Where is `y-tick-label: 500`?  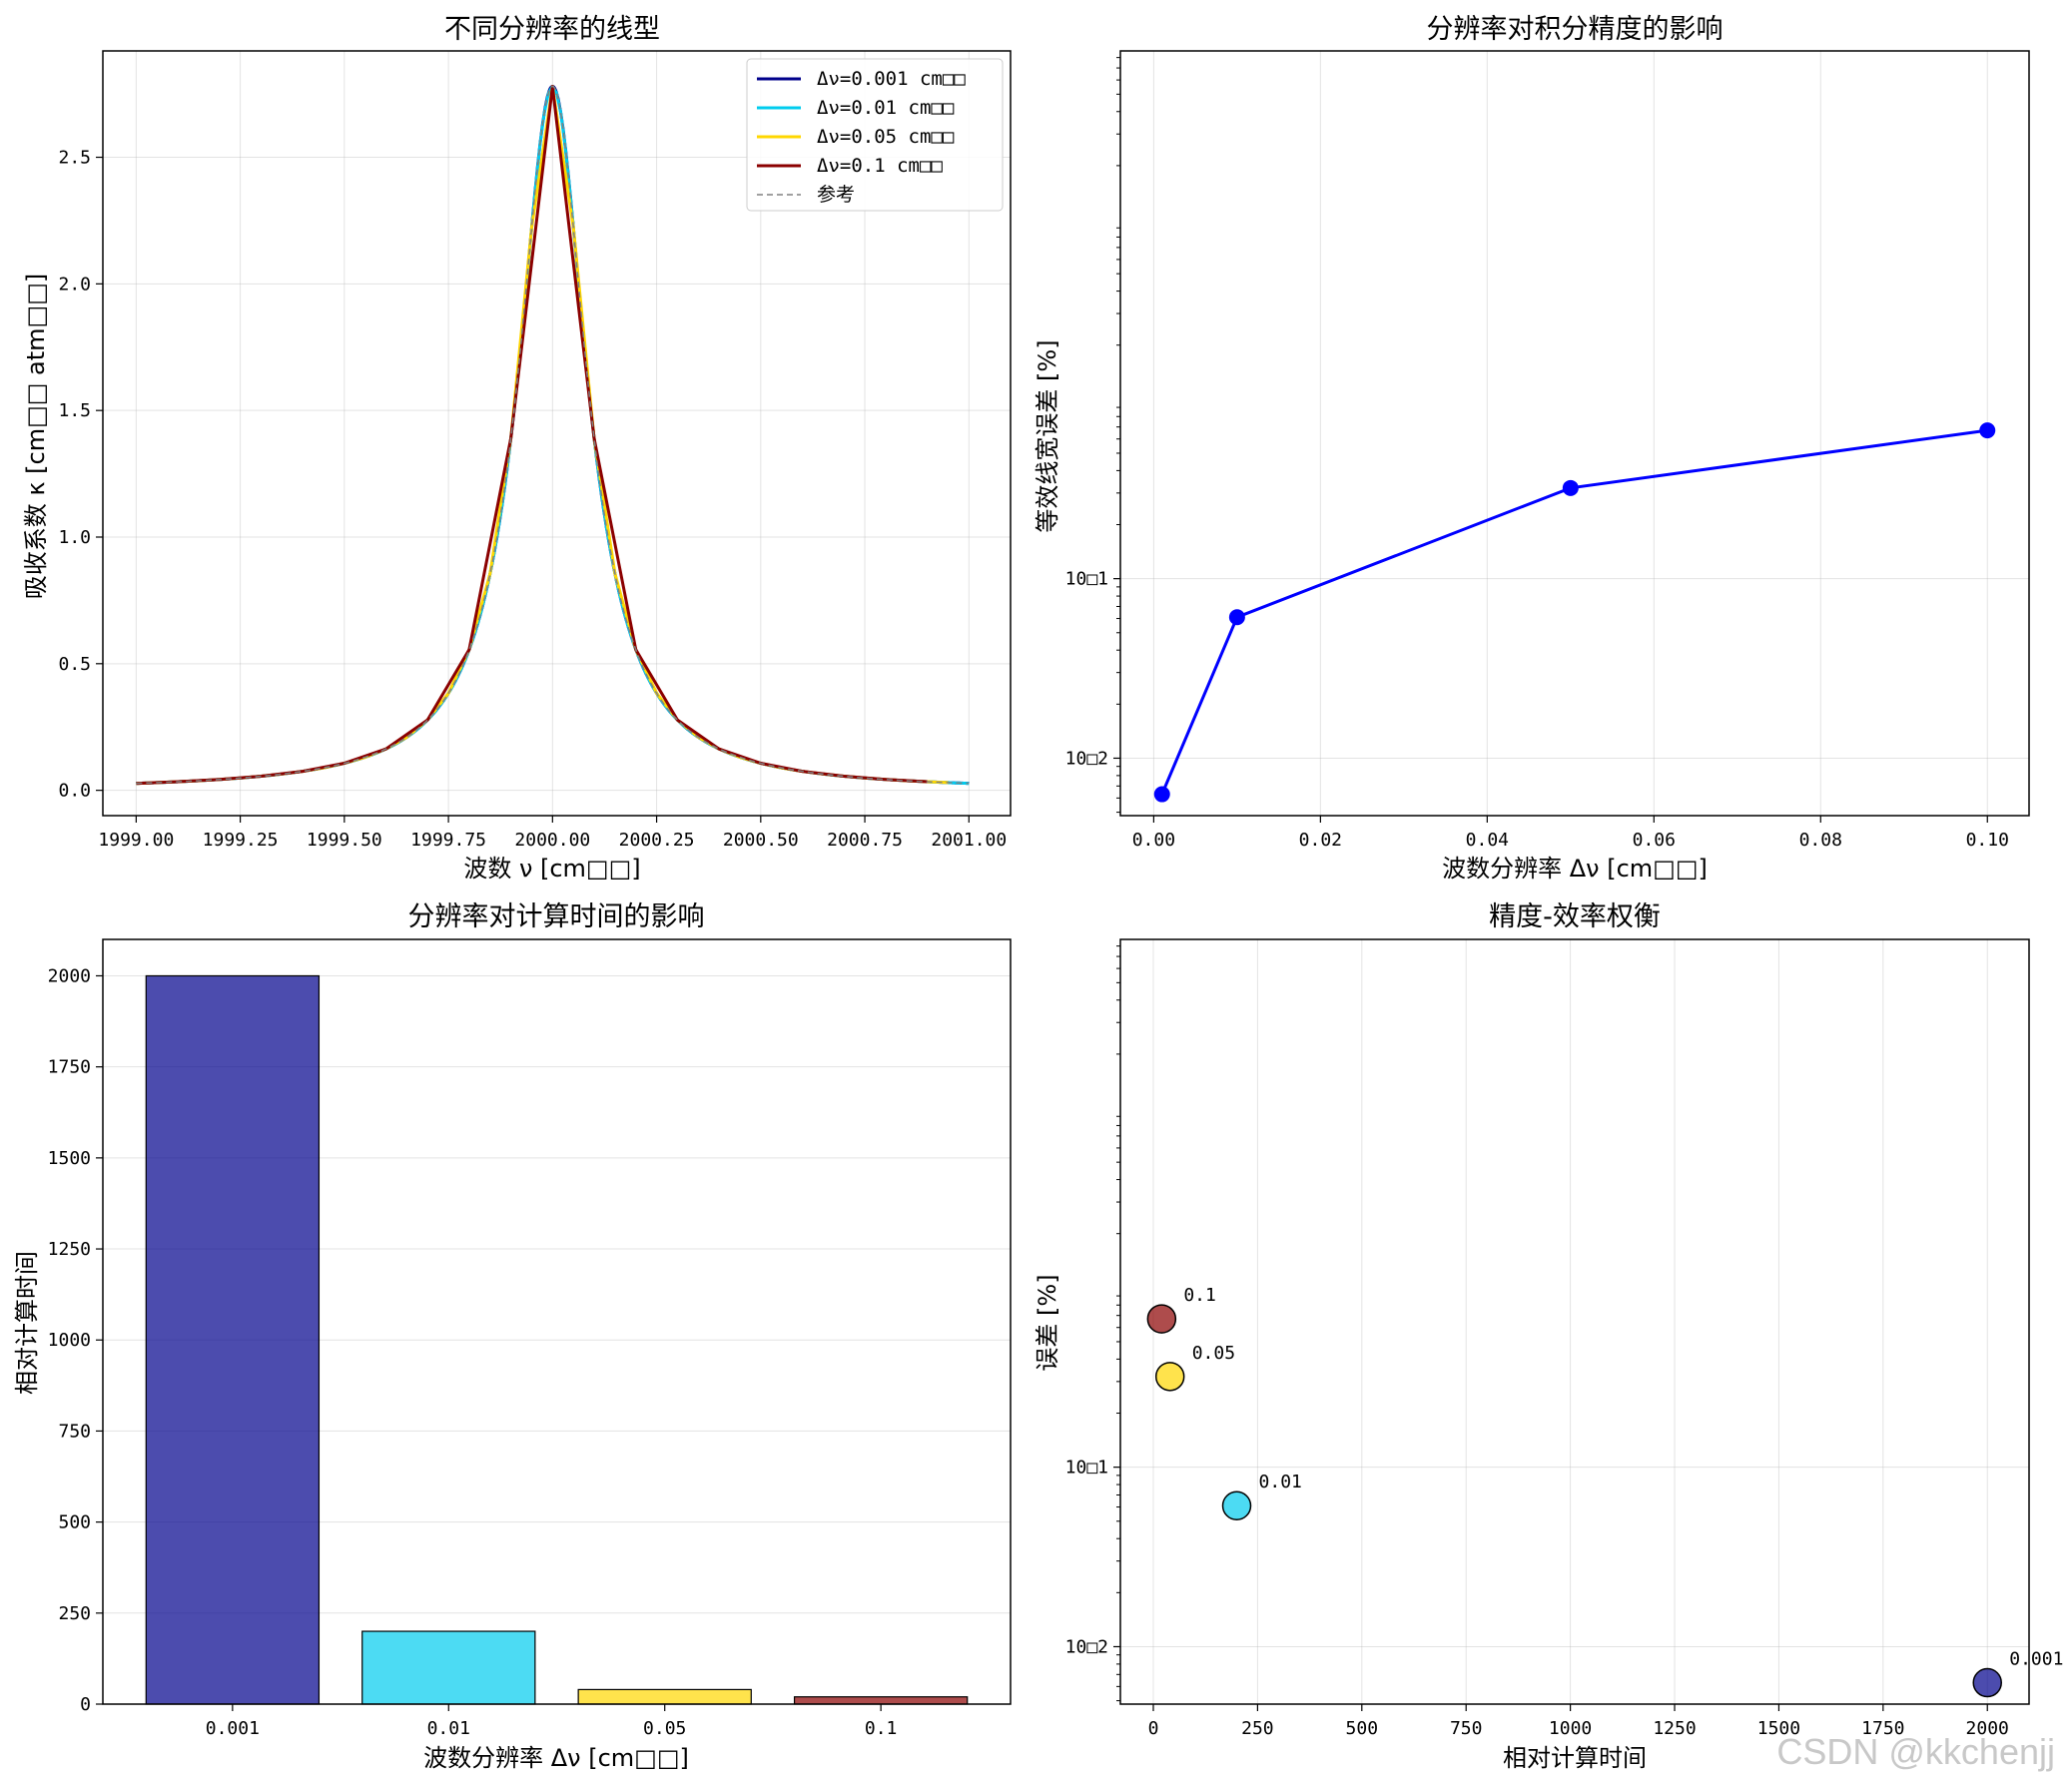
y-tick-label: 500 is located at coordinates (75, 1522).